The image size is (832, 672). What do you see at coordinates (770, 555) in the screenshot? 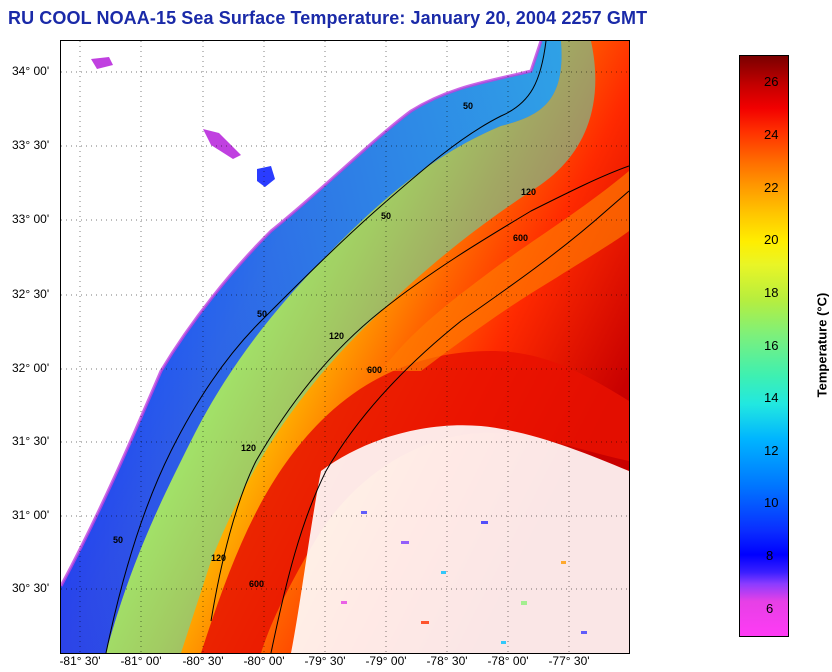
I see `colorbar-tick: 8` at bounding box center [770, 555].